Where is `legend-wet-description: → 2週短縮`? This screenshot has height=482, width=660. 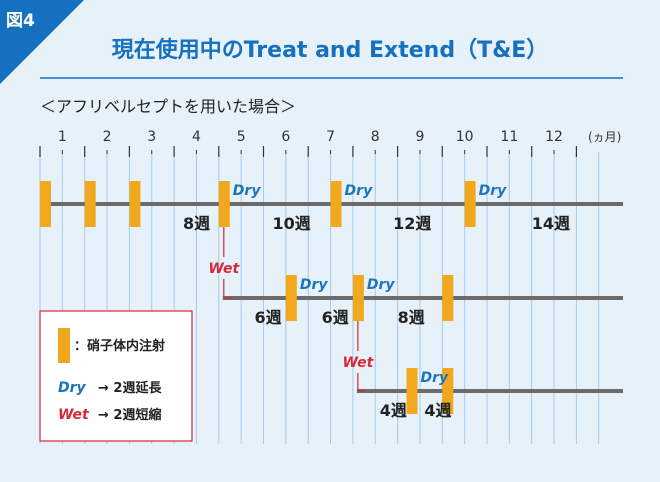 legend-wet-description: → 2週短縮 is located at coordinates (129, 415).